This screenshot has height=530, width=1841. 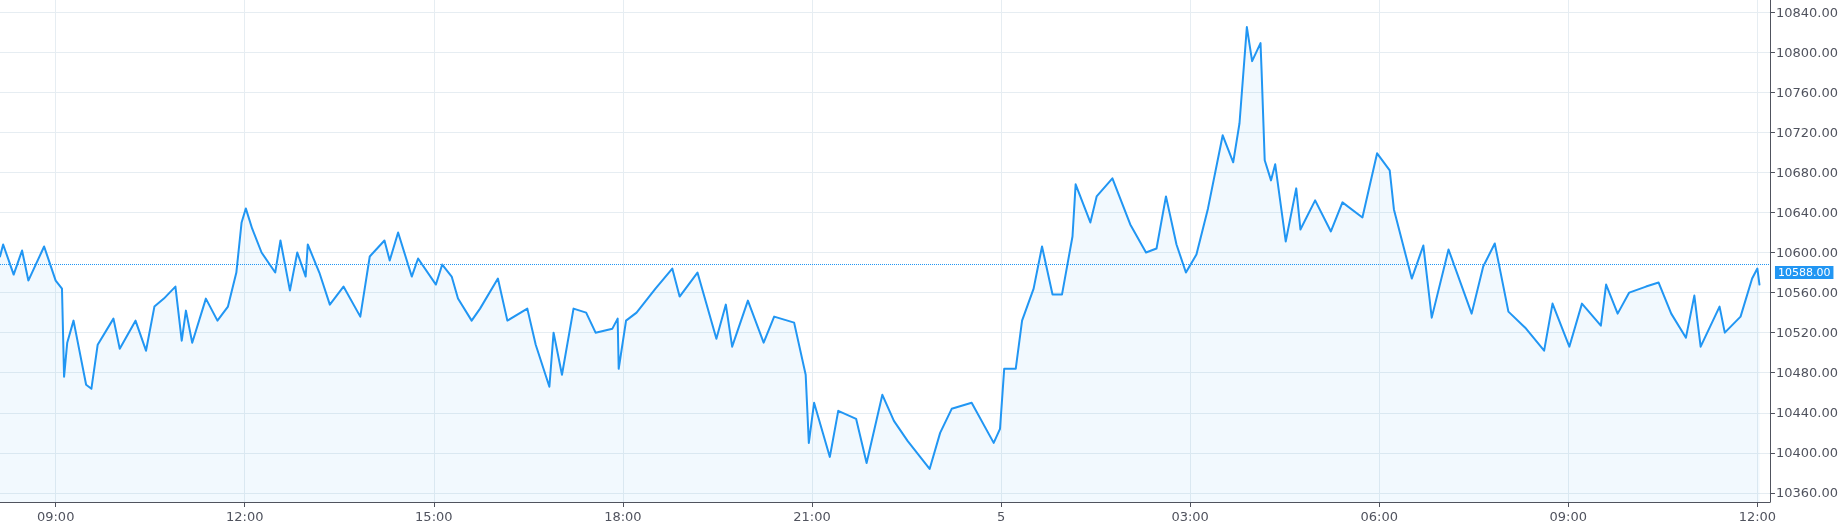 What do you see at coordinates (1806, 52) in the screenshot?
I see `y-tick-label: 10800.00` at bounding box center [1806, 52].